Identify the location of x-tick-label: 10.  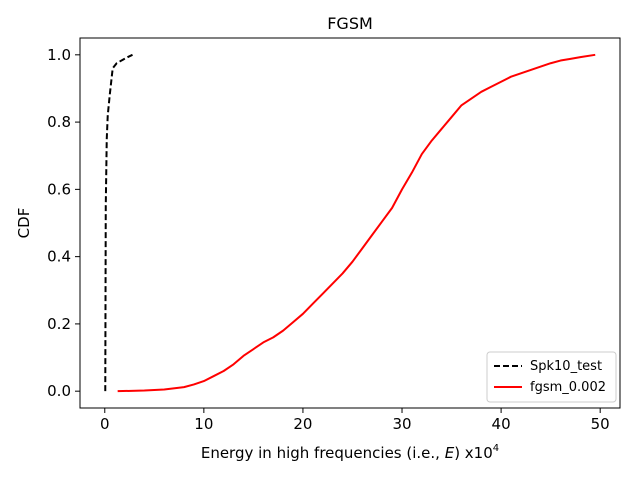
(203, 424).